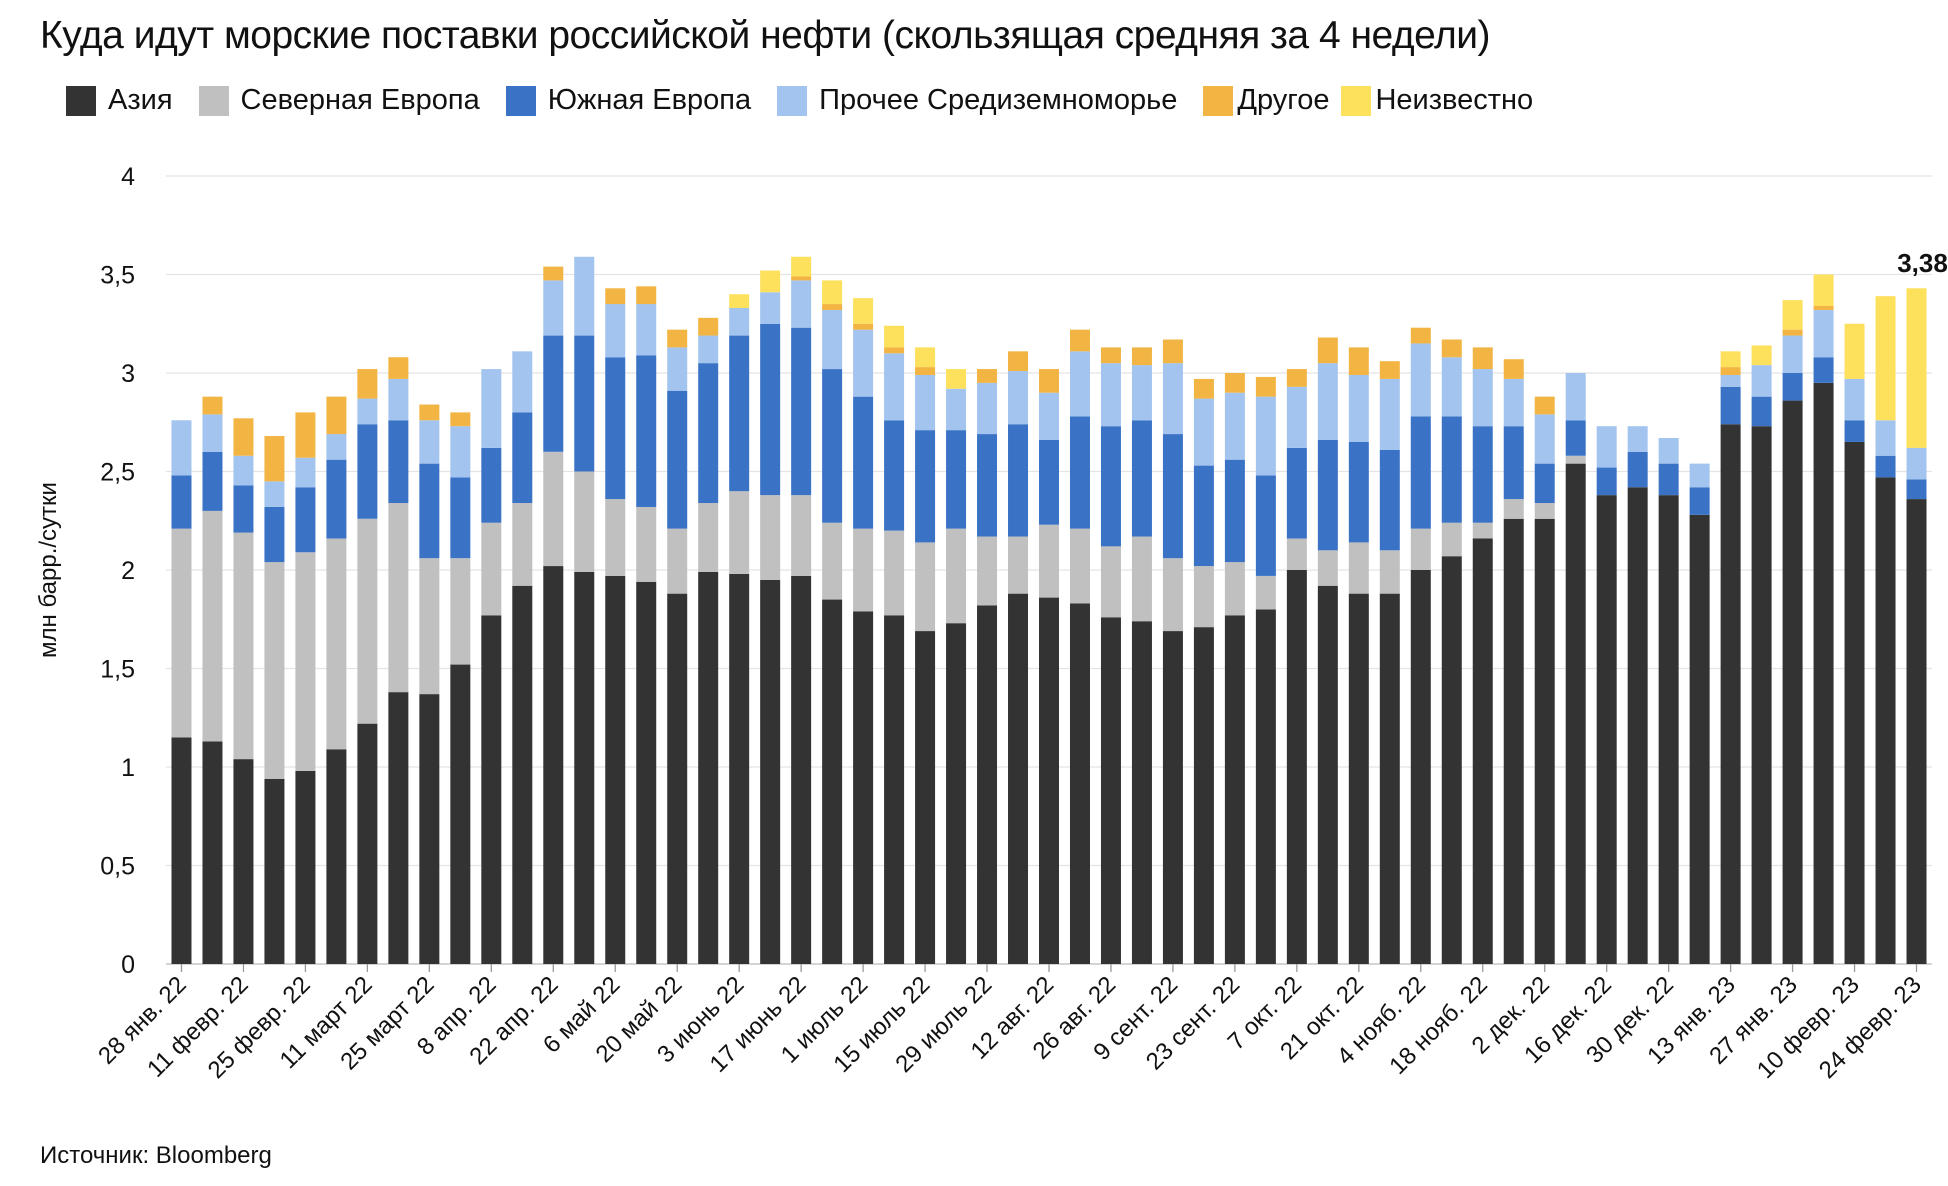 The image size is (1948, 1186). I want to click on legend-swatch-north-europe, so click(213, 100).